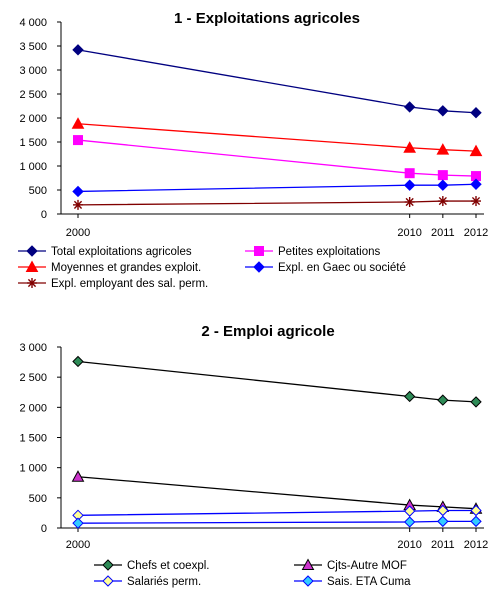  I want to click on chart-2-series-1-line, so click(277, 381).